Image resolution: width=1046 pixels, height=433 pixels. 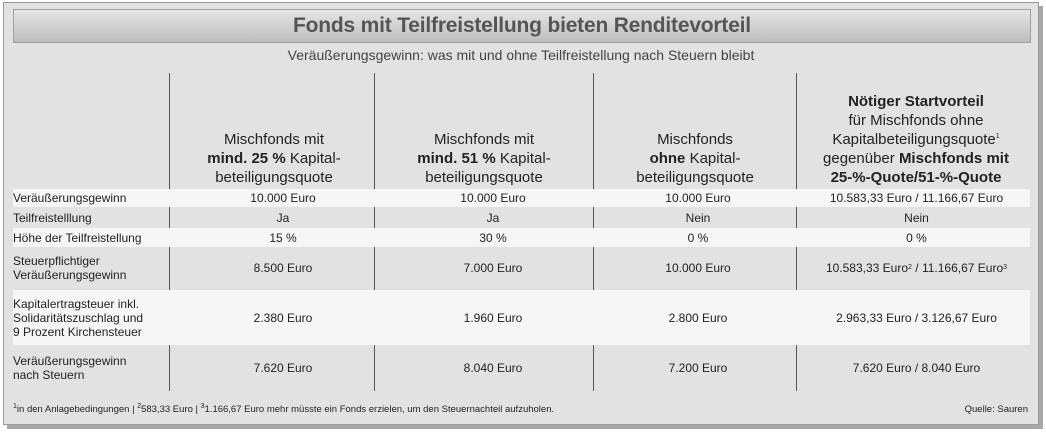 What do you see at coordinates (70, 198) in the screenshot?
I see `row-label: Veräußerungsgewinn` at bounding box center [70, 198].